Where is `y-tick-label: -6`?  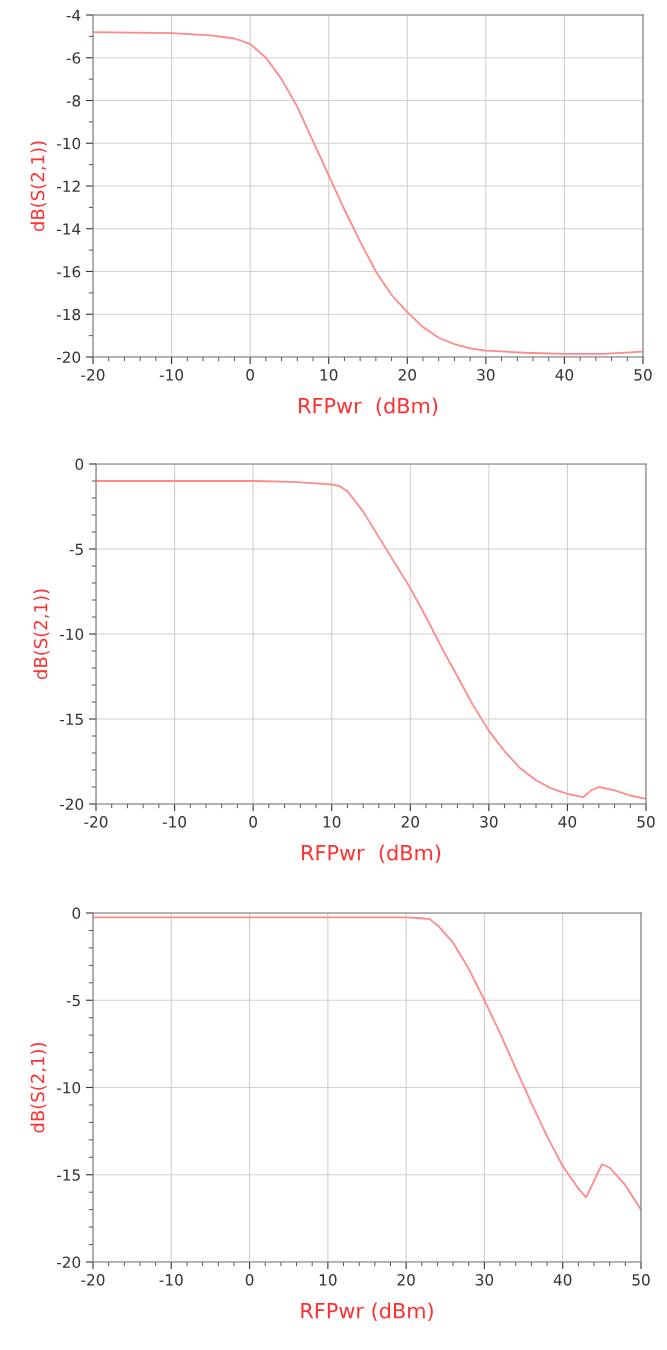 y-tick-label: -6 is located at coordinates (73, 58).